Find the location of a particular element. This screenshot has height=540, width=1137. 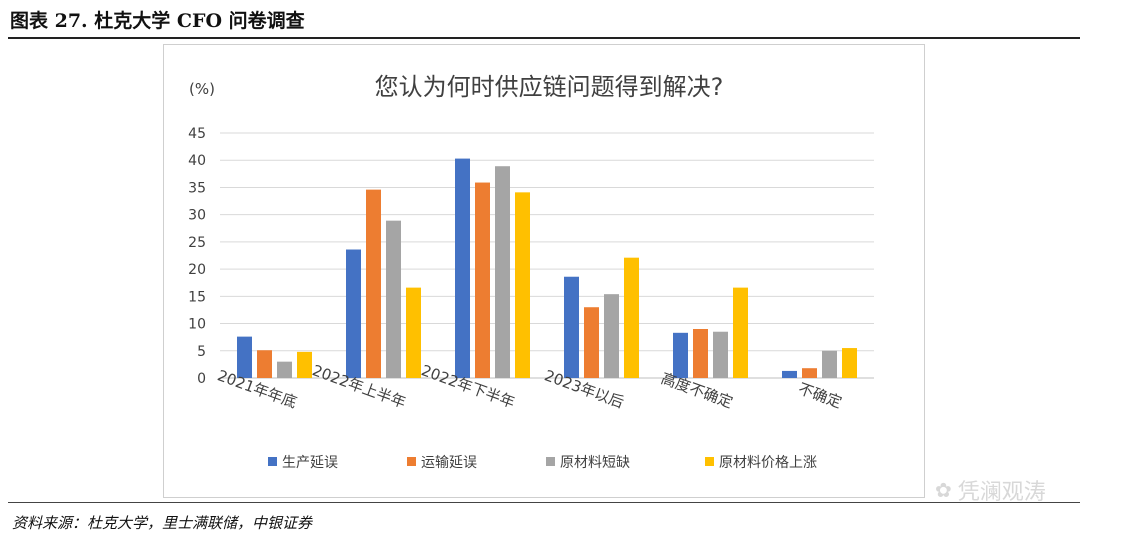

y-tick-label: 45 is located at coordinates (197, 134).